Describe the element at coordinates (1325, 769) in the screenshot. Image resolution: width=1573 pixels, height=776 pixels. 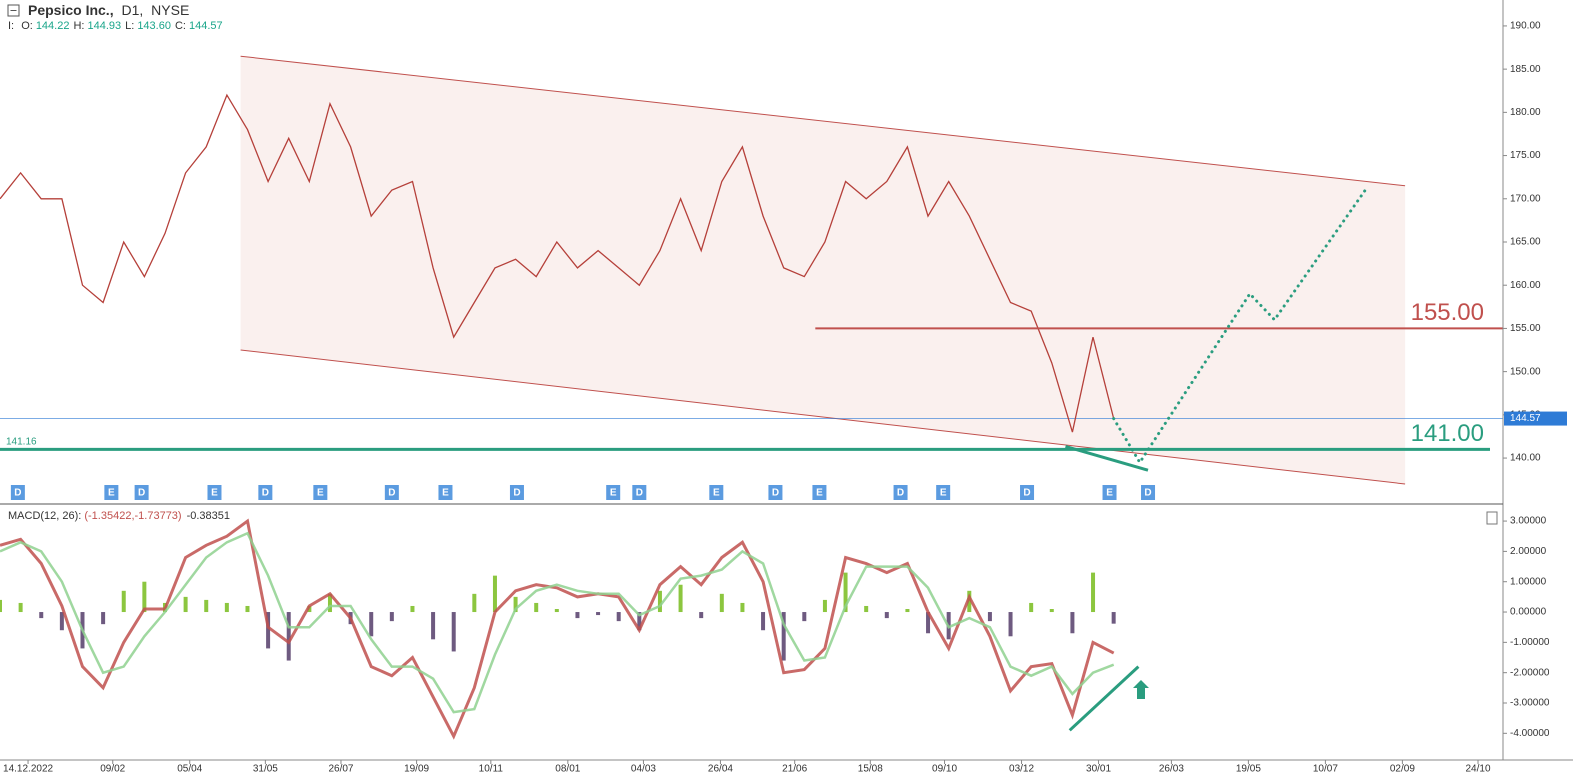
I see `x-tick-label: 10/07` at that location.